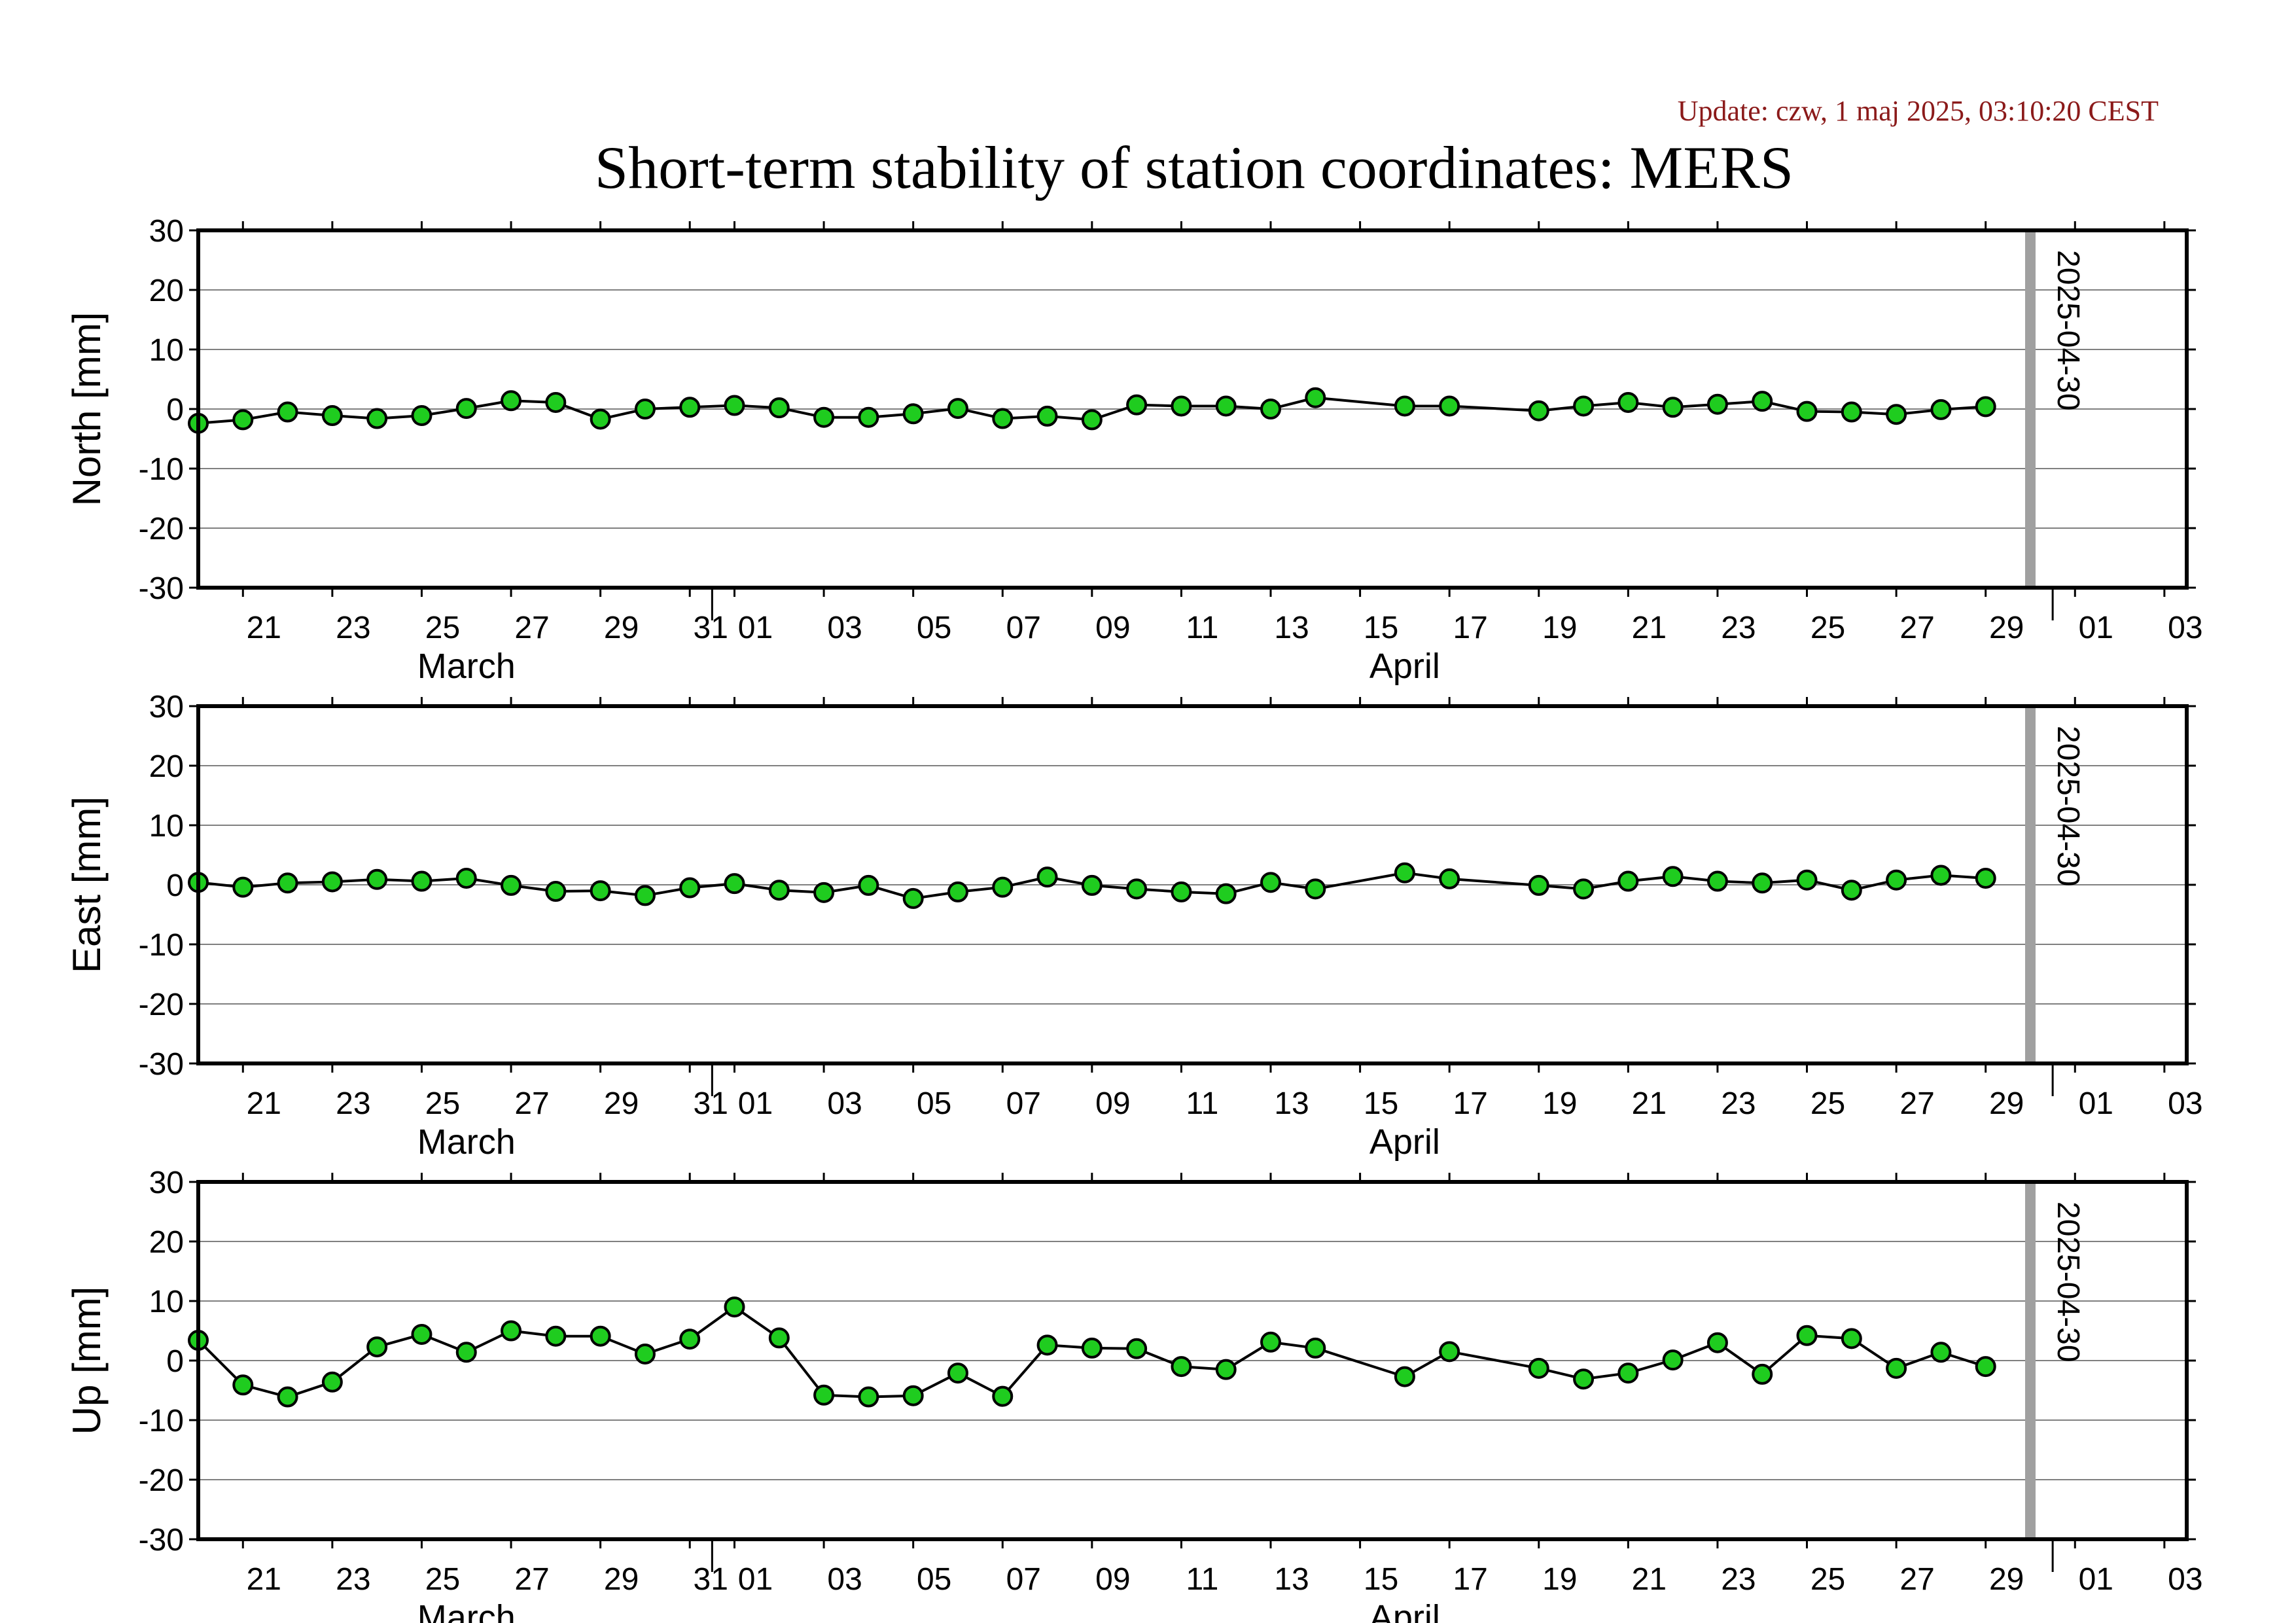 This screenshot has width=2296, height=1623. I want to click on y-axis-label: East [mm], so click(87, 884).